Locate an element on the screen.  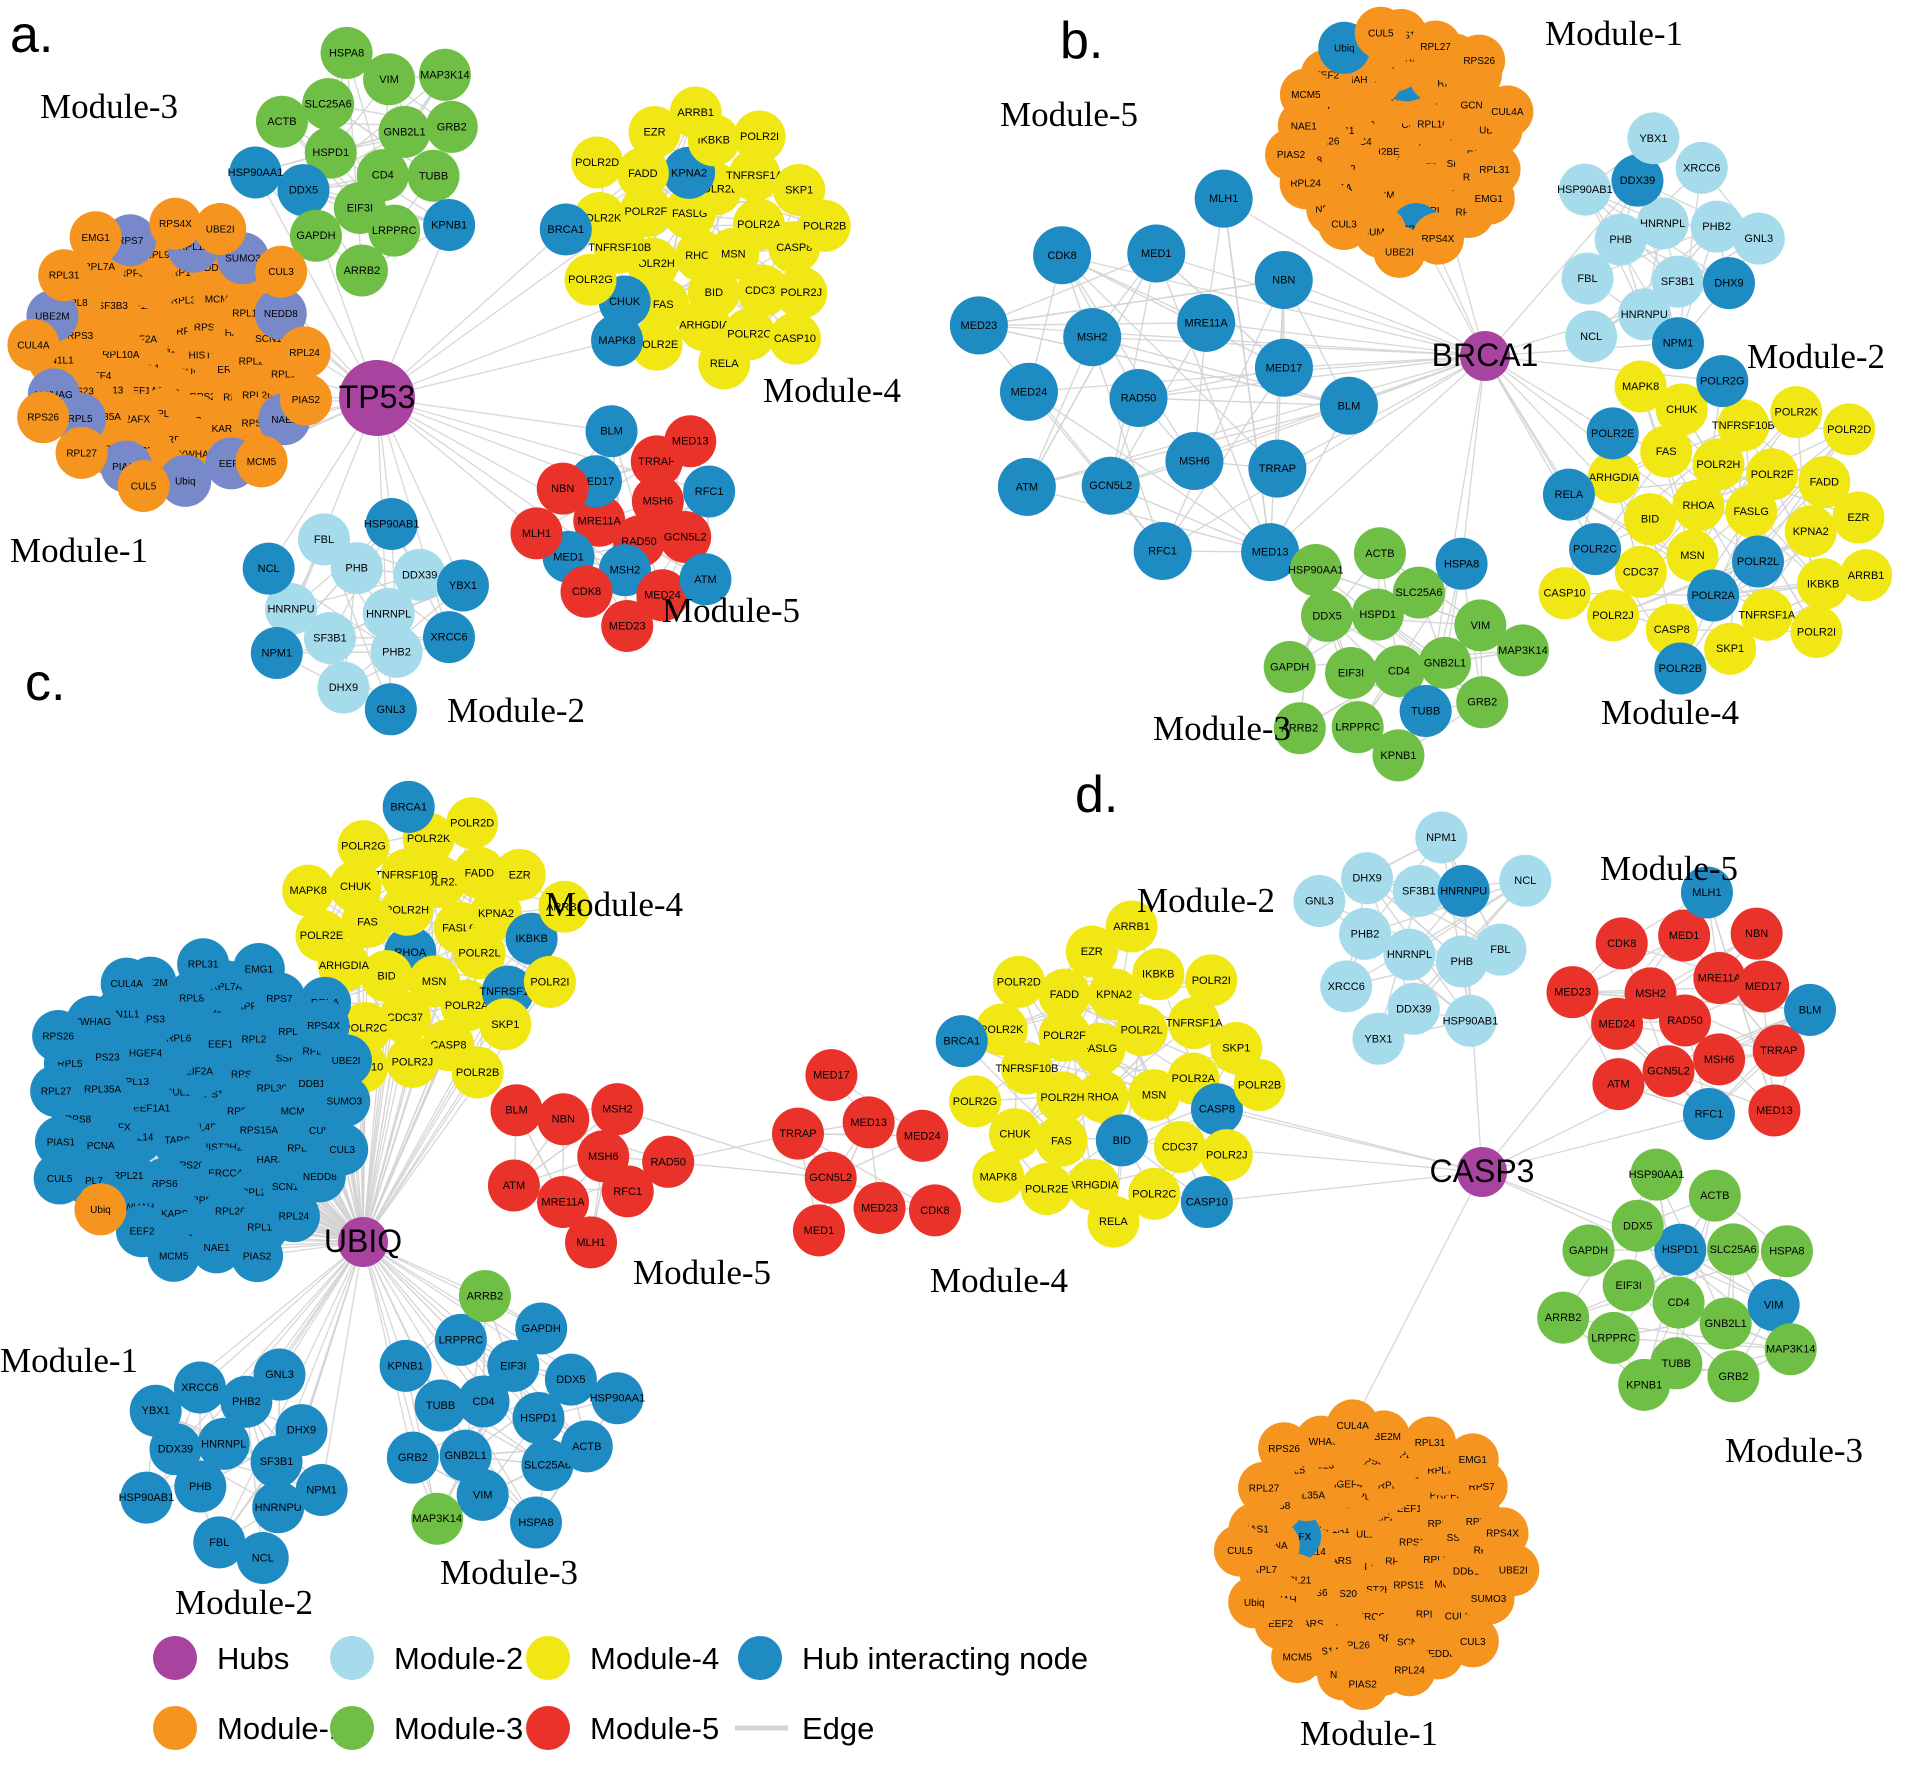
legend-label: Hub interacting node is located at coordinates (945, 1658).